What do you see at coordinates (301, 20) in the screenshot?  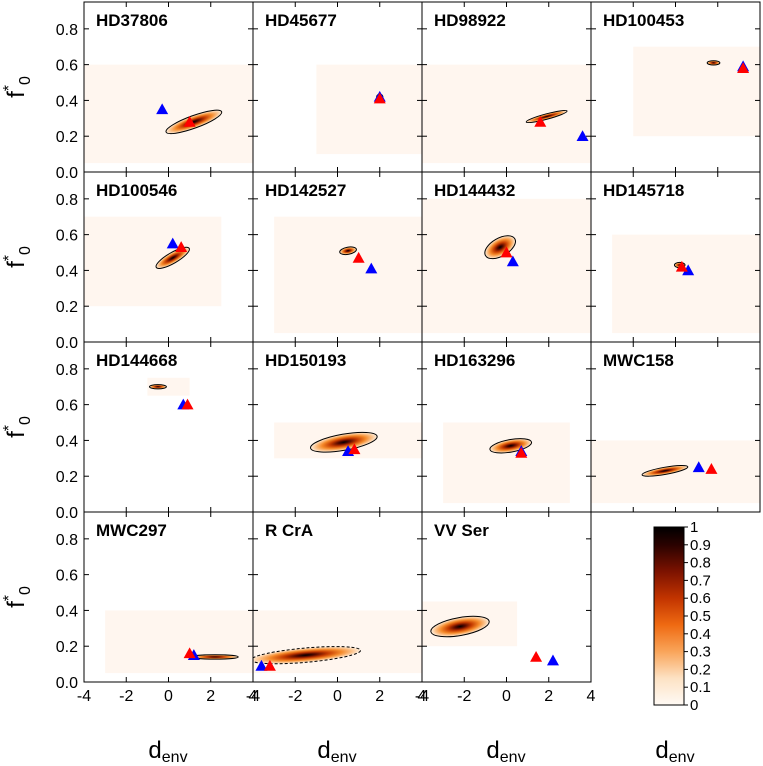 I see `panel-title: HD45677` at bounding box center [301, 20].